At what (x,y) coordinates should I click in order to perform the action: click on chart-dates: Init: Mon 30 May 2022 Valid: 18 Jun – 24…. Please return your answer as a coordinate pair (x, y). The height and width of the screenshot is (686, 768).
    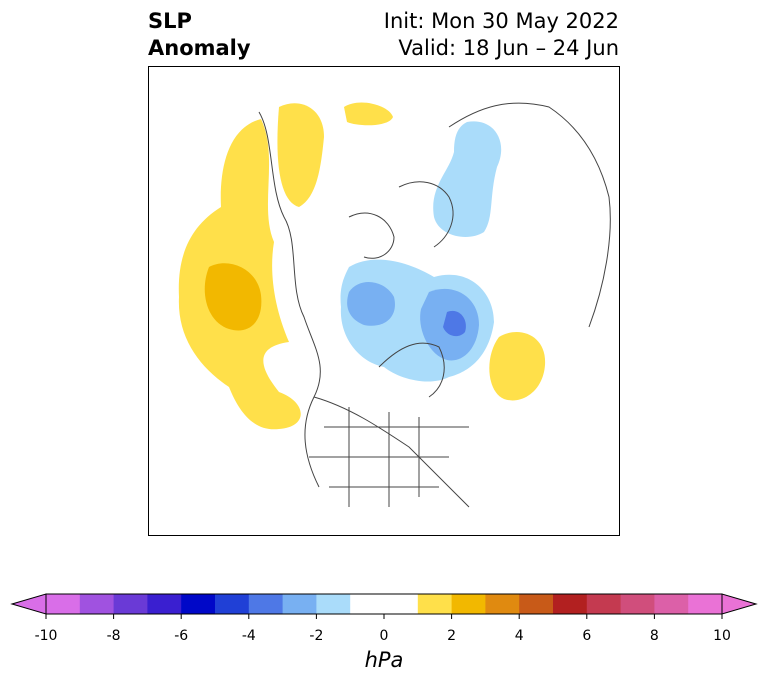
    Looking at the image, I should click on (501, 35).